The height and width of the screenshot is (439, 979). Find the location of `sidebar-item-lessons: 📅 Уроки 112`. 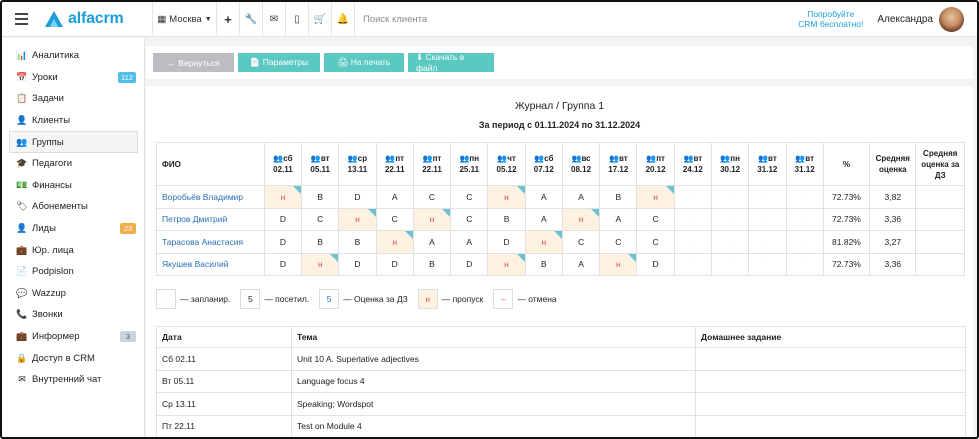

sidebar-item-lessons: 📅 Уроки 112 is located at coordinates (73, 78).